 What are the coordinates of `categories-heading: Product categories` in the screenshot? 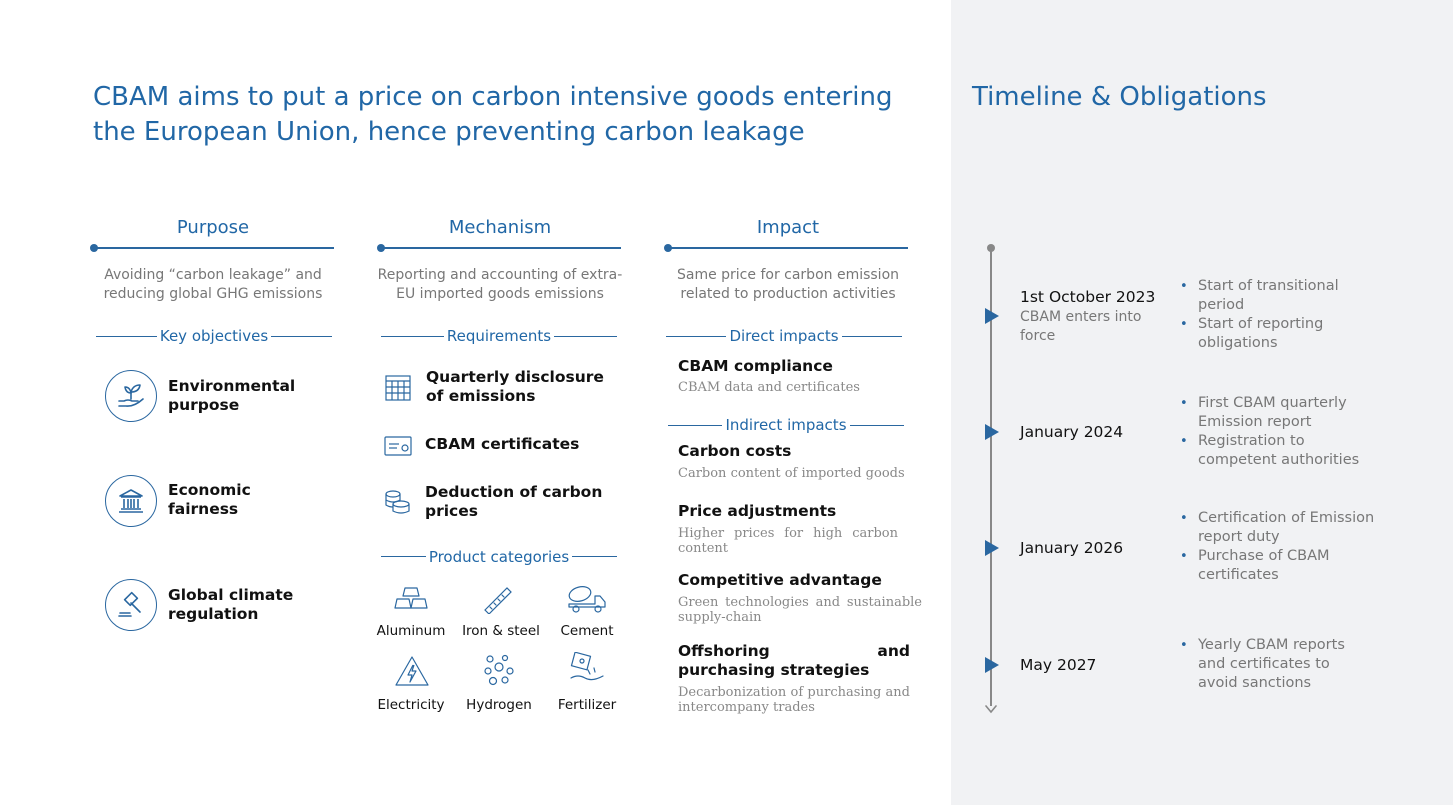 It's located at (499, 557).